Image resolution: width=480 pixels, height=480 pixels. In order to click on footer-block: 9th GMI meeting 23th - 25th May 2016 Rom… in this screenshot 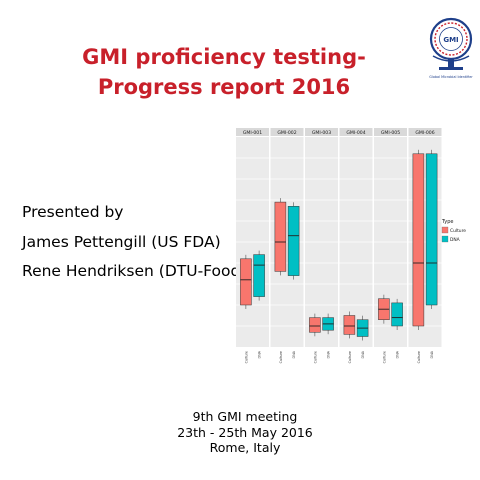, I will do `click(245, 432)`.